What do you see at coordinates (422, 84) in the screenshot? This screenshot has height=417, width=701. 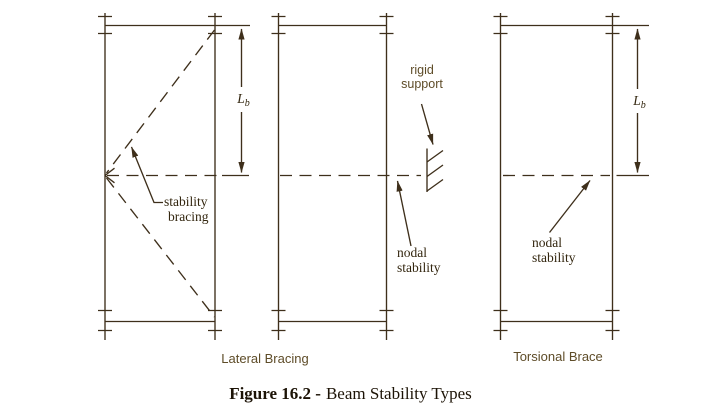 I see `annotation-line: support` at bounding box center [422, 84].